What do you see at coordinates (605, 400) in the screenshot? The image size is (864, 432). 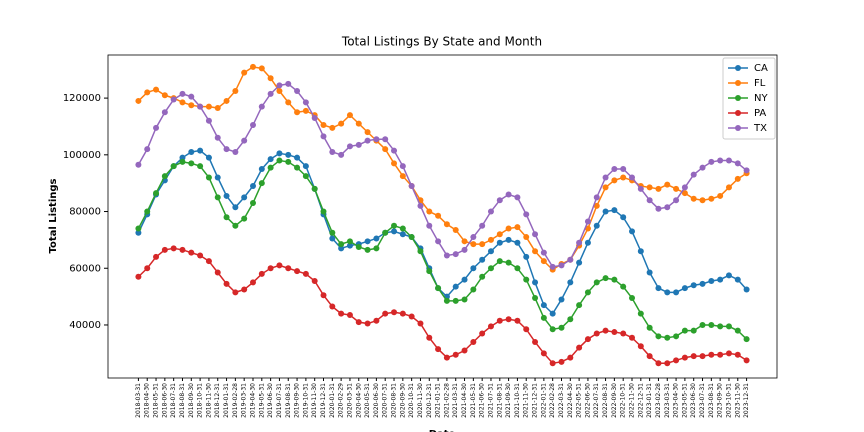 I see `x-tick-label: 2022-08-31` at bounding box center [605, 400].